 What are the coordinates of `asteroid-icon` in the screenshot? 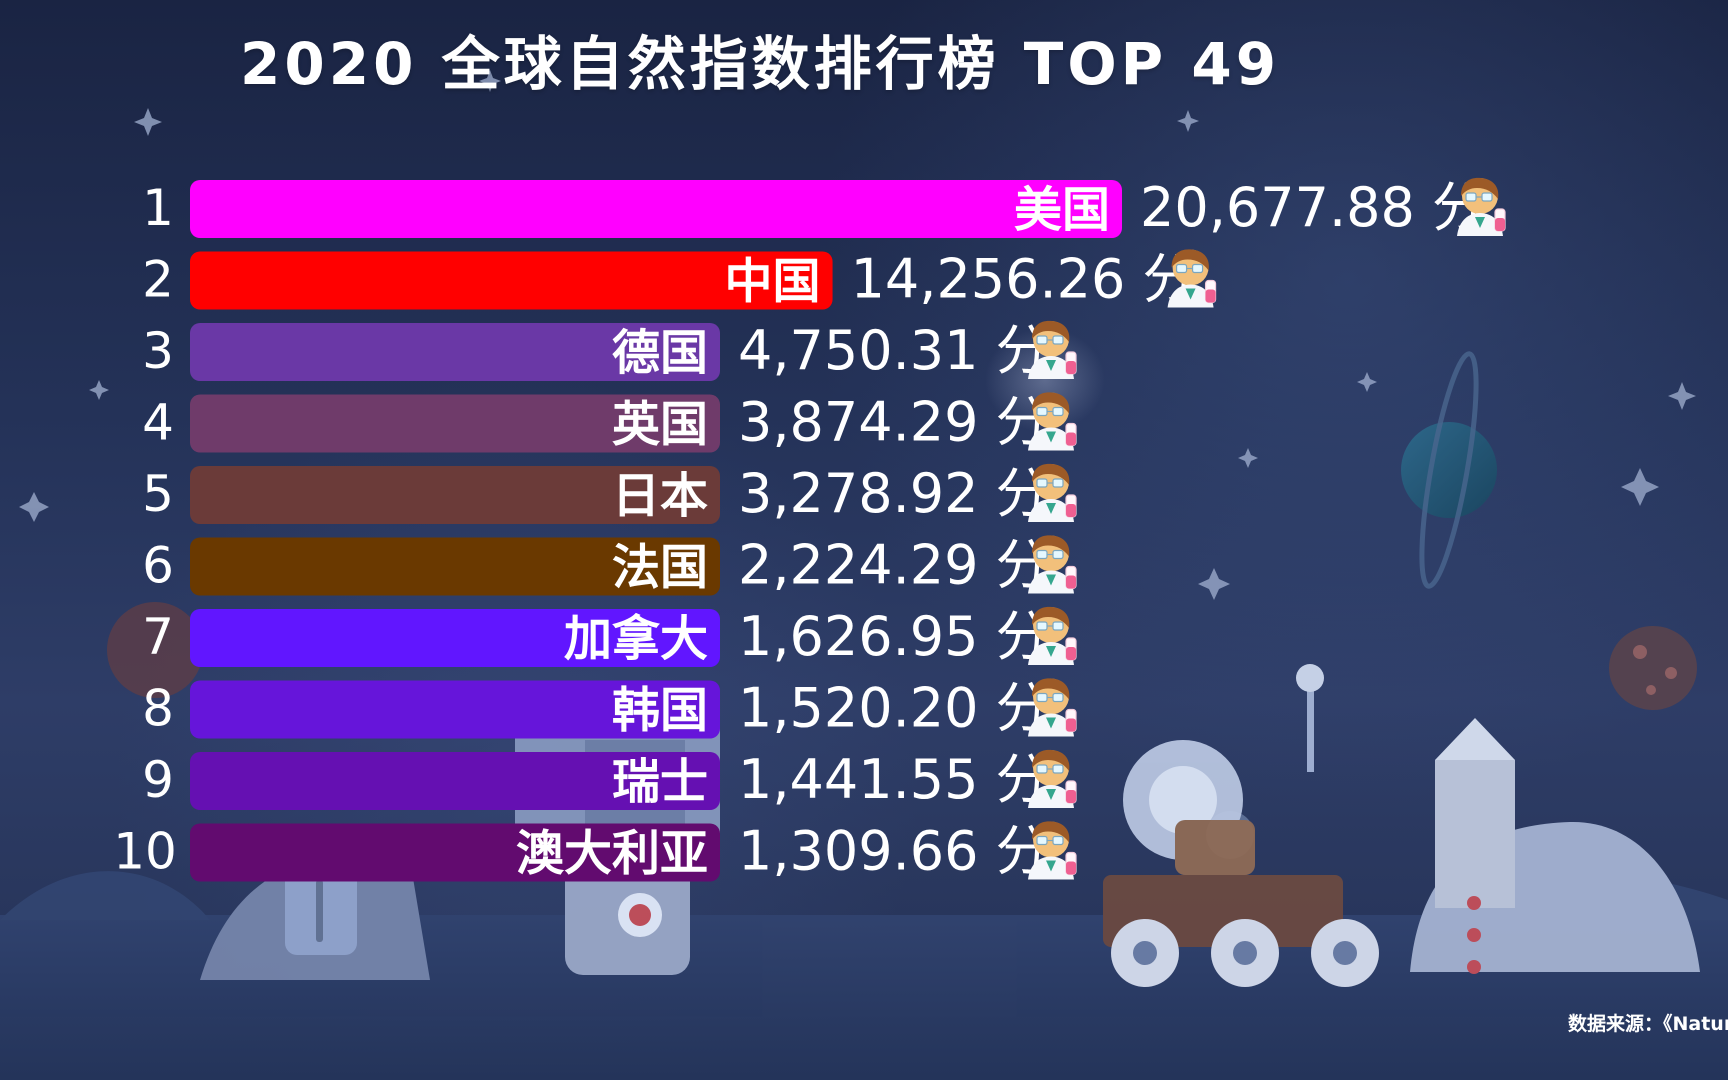 It's located at (1653, 668).